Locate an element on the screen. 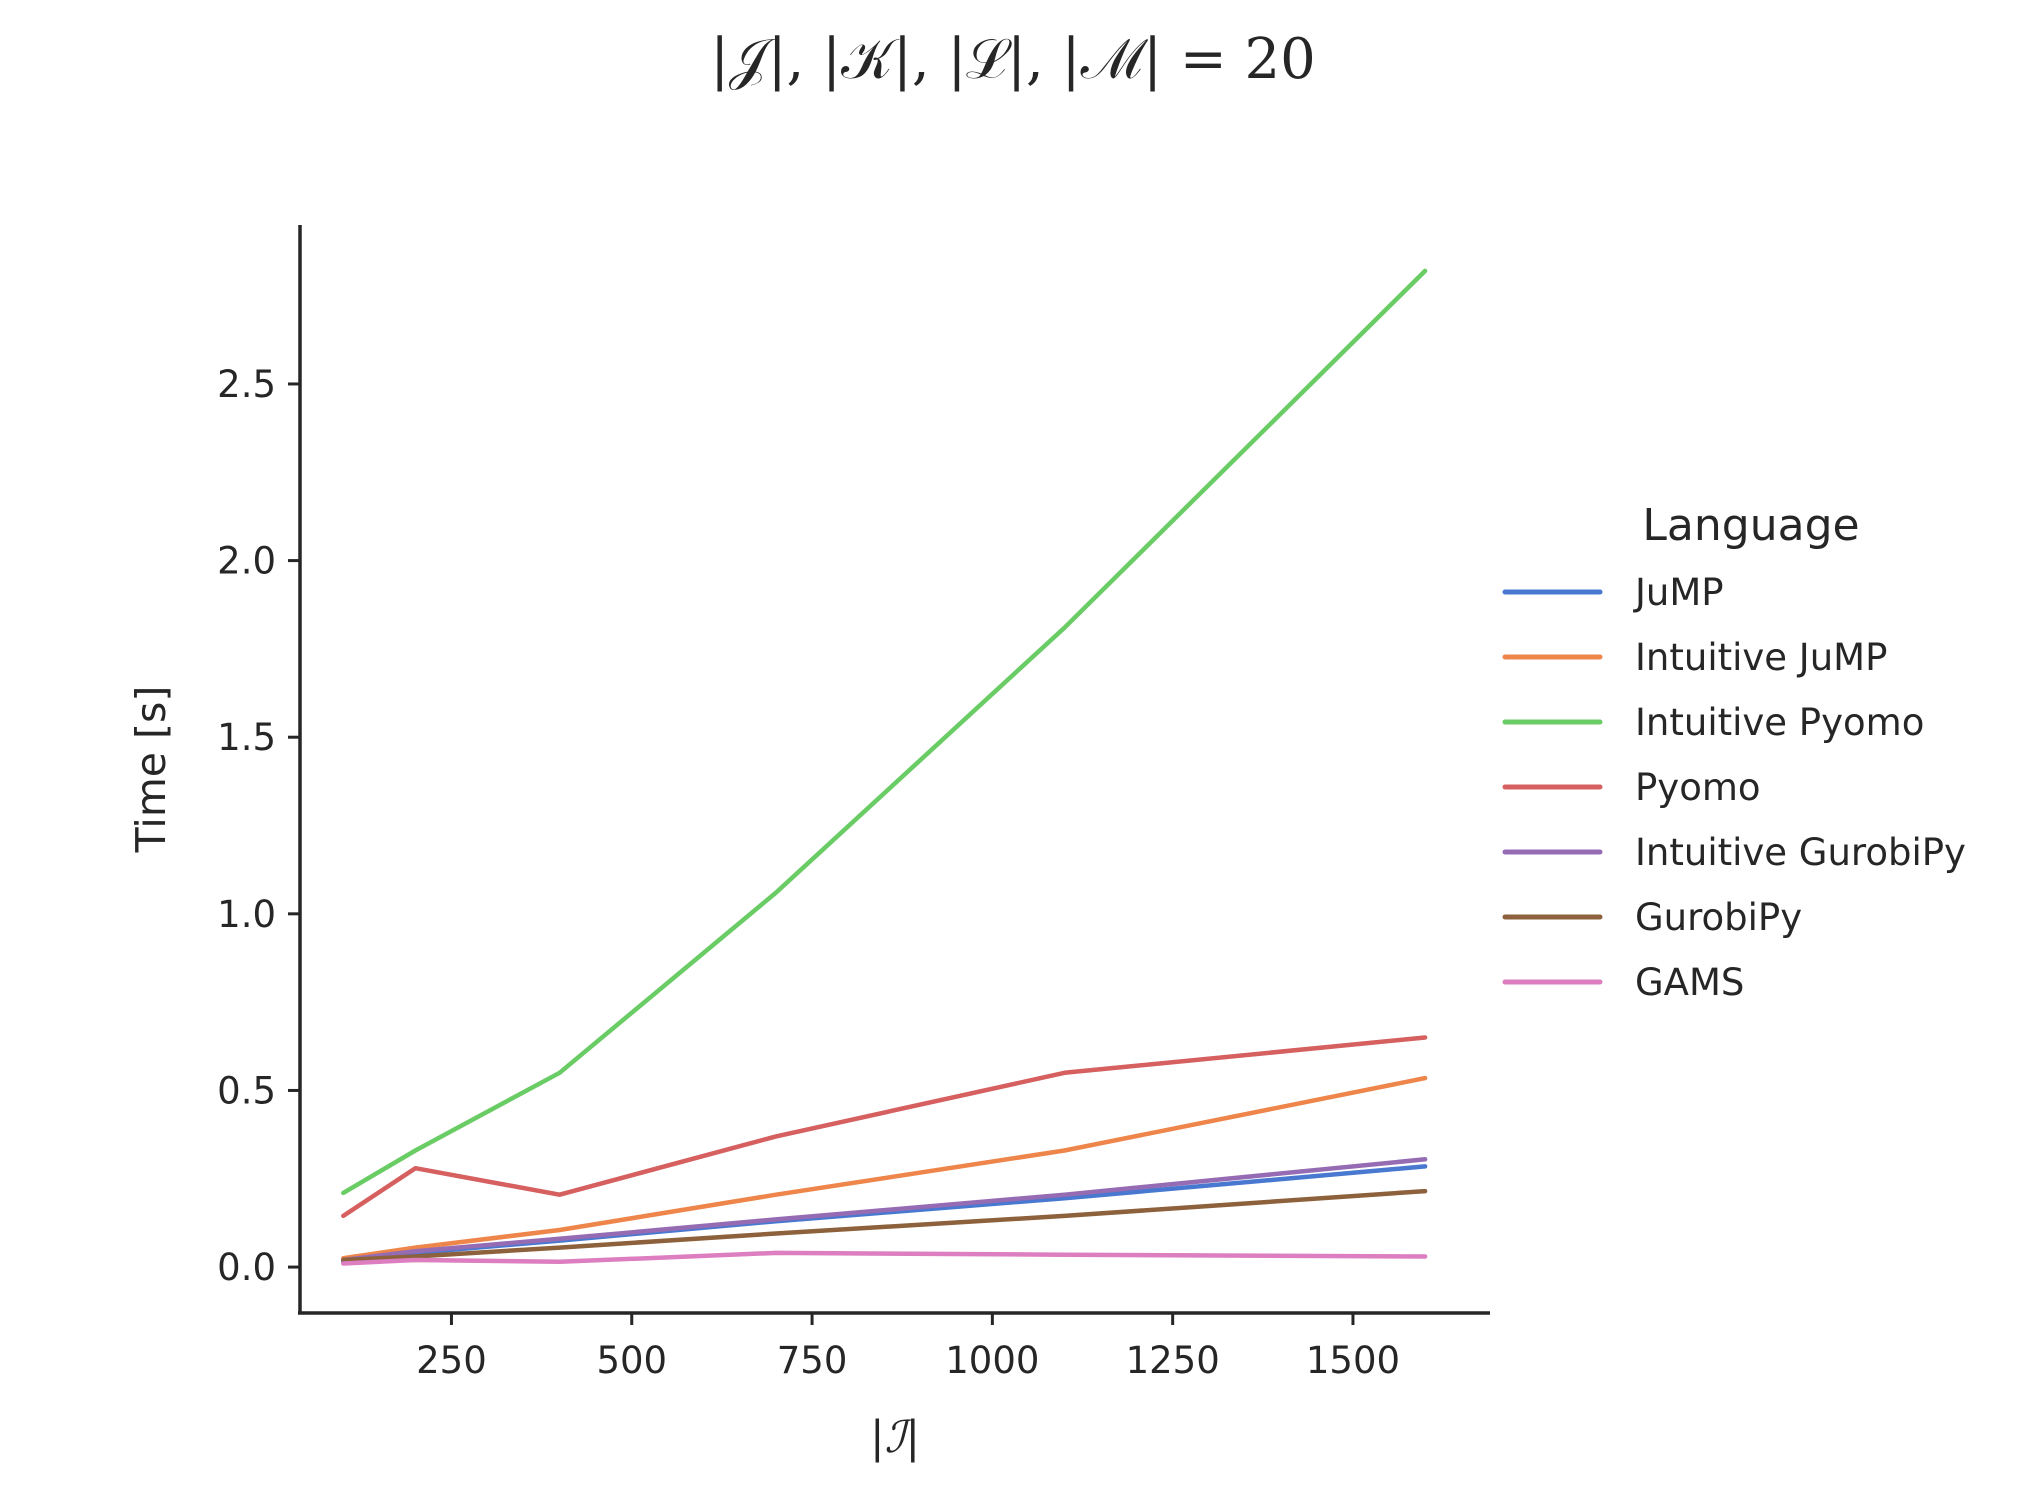 The height and width of the screenshot is (1500, 2026). series-line-jump is located at coordinates (884, 1214).